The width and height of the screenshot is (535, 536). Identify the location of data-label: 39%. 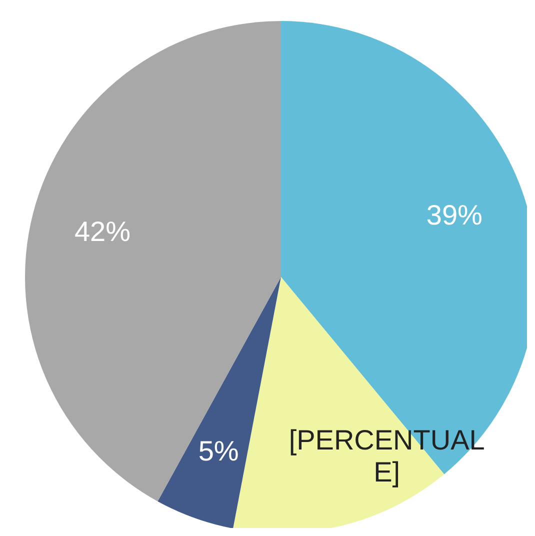
(454, 214).